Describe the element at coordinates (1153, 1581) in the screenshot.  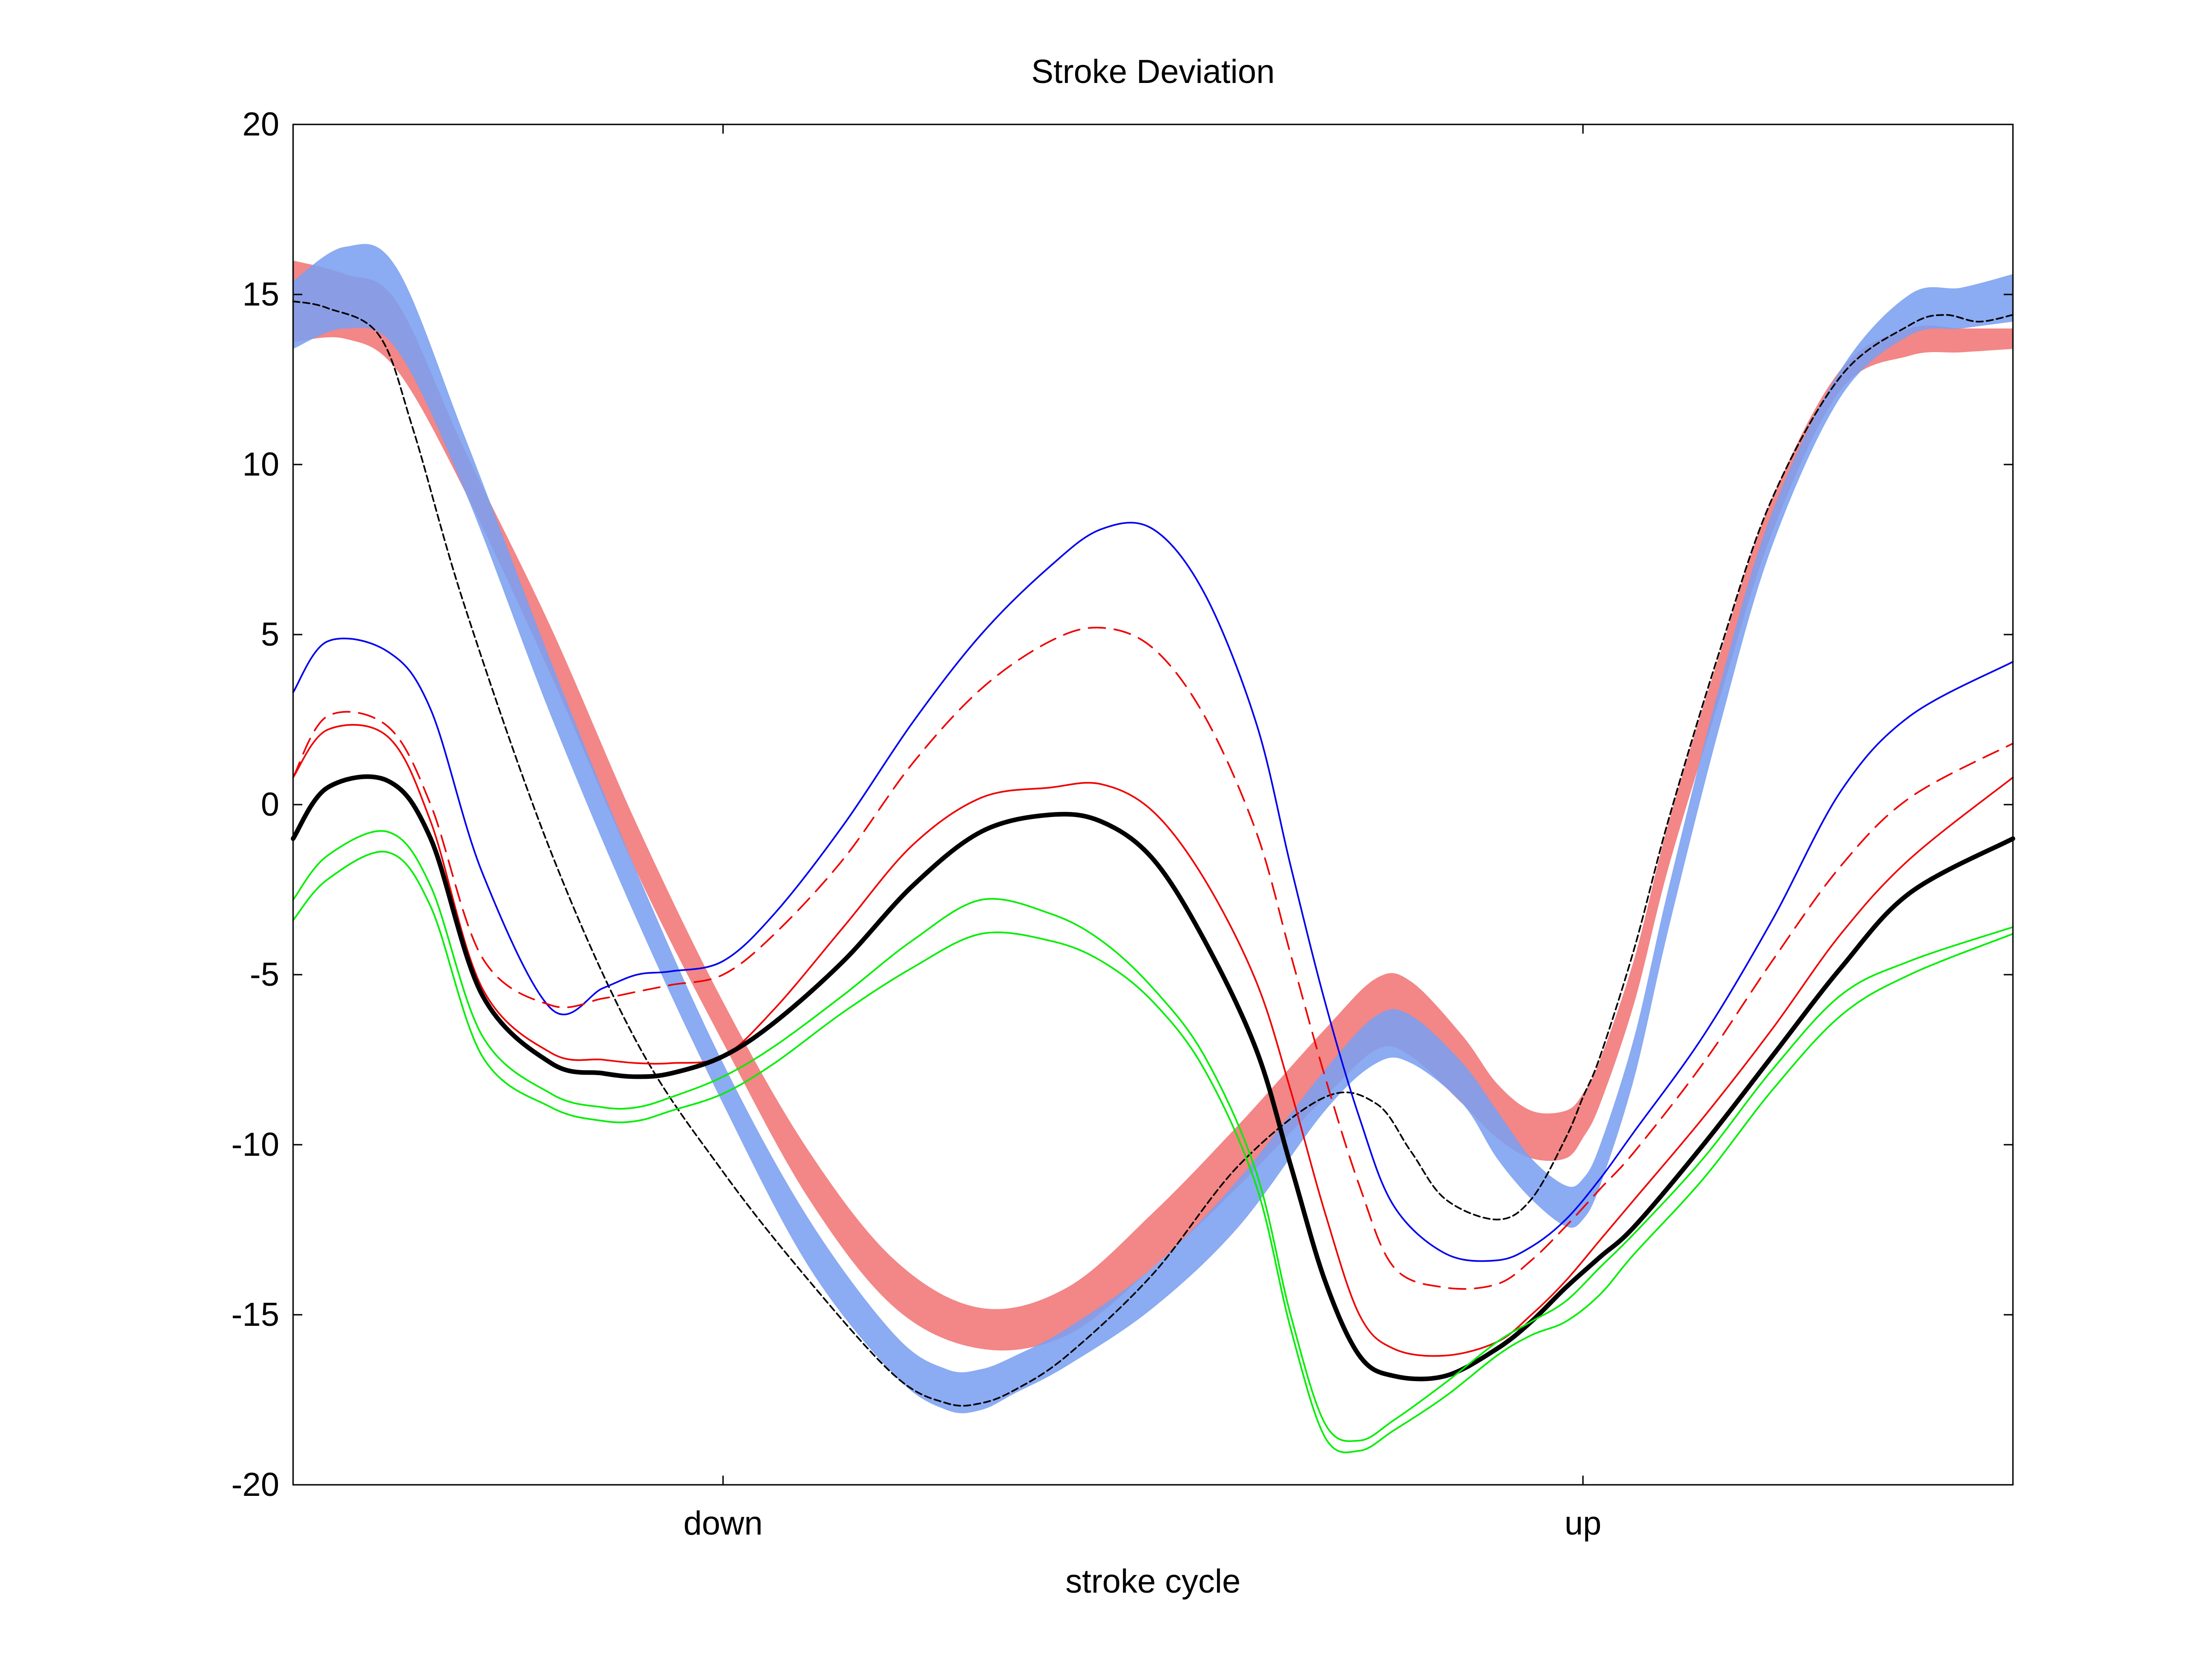
I see `x-axis-title: stroke cycle` at that location.